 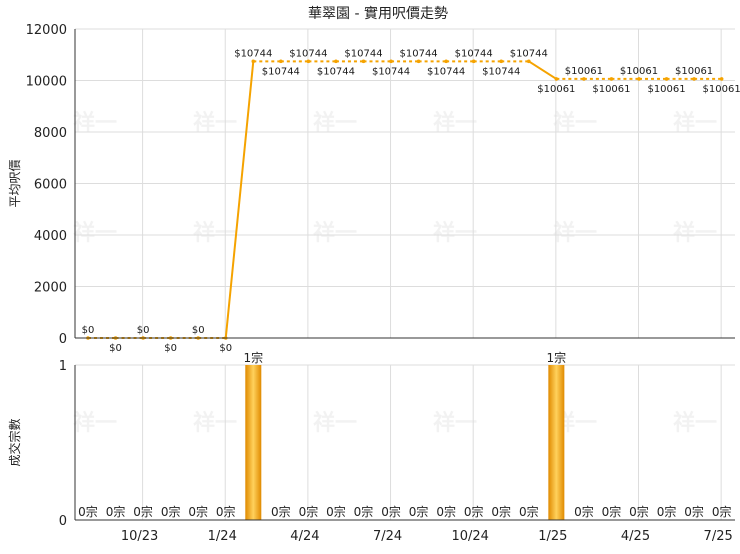 I want to click on x-tick-label: 1/24, so click(x=222, y=536).